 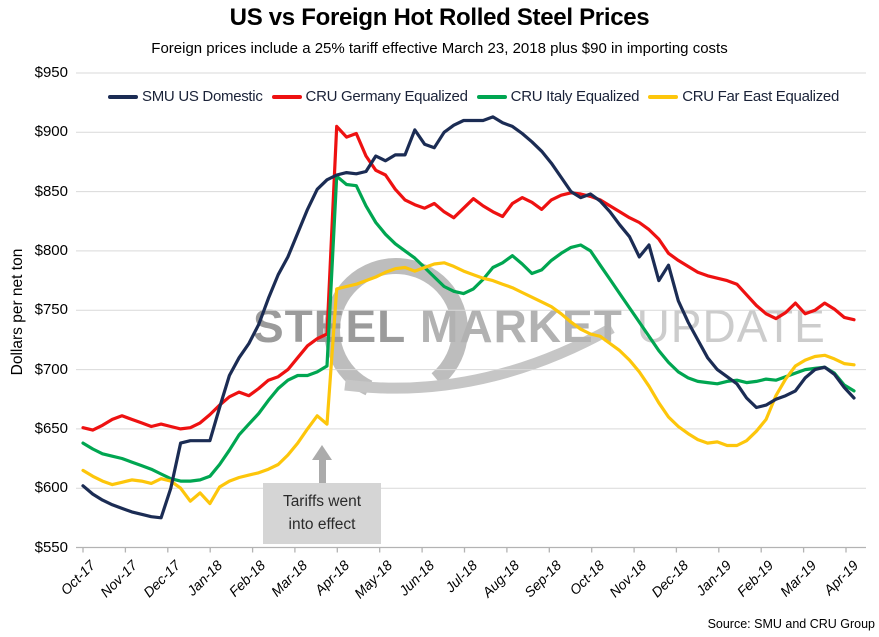 I want to click on annotation-text-line2: into effect, so click(x=322, y=524).